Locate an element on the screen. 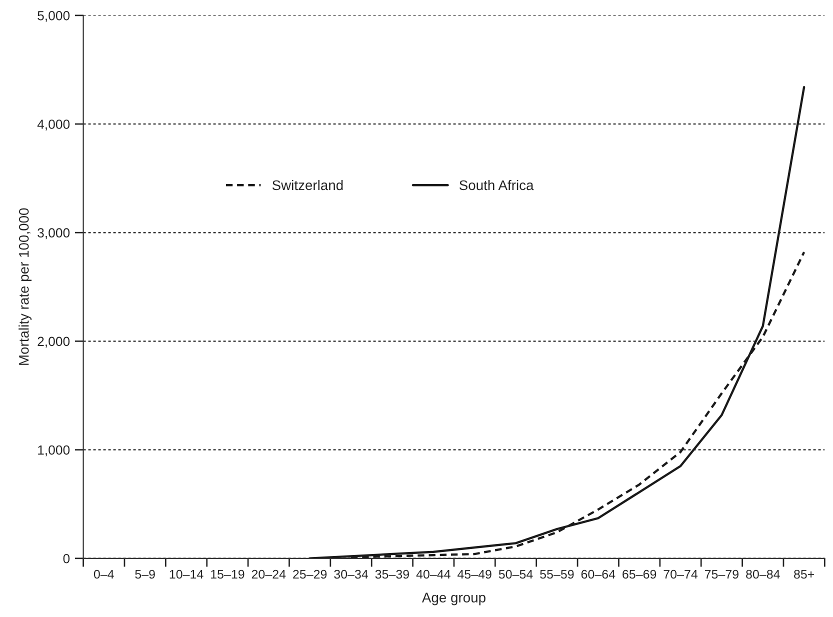  legend-label: Switzerland is located at coordinates (307, 185).